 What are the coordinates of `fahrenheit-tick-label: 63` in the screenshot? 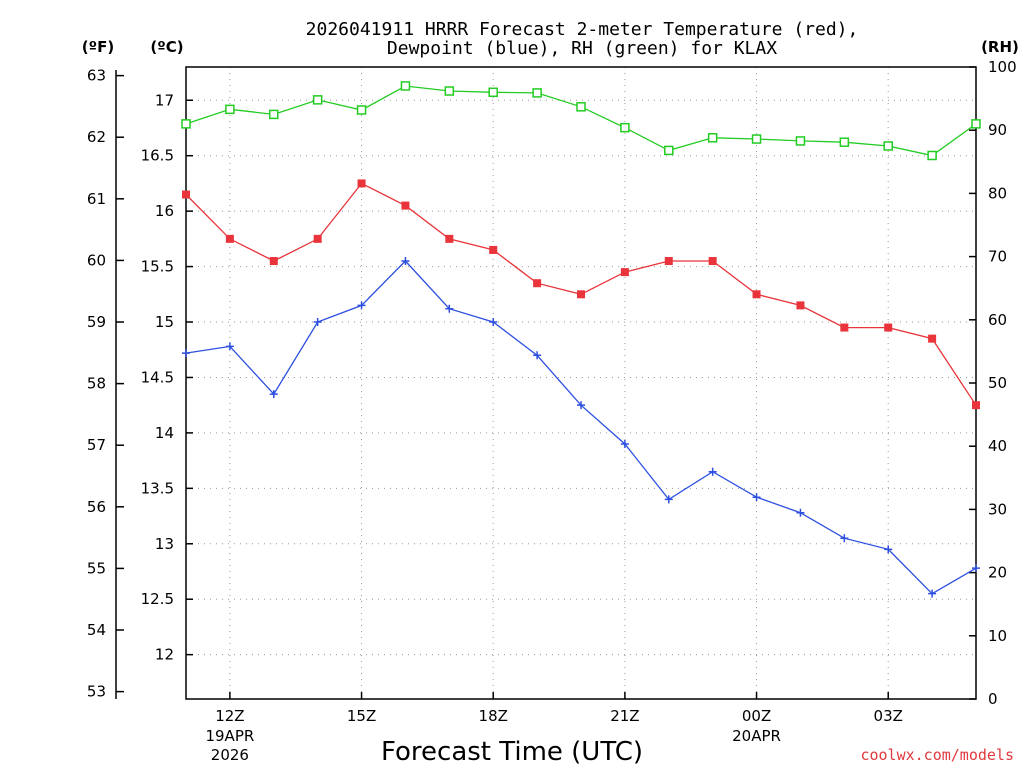 It's located at (96, 76).